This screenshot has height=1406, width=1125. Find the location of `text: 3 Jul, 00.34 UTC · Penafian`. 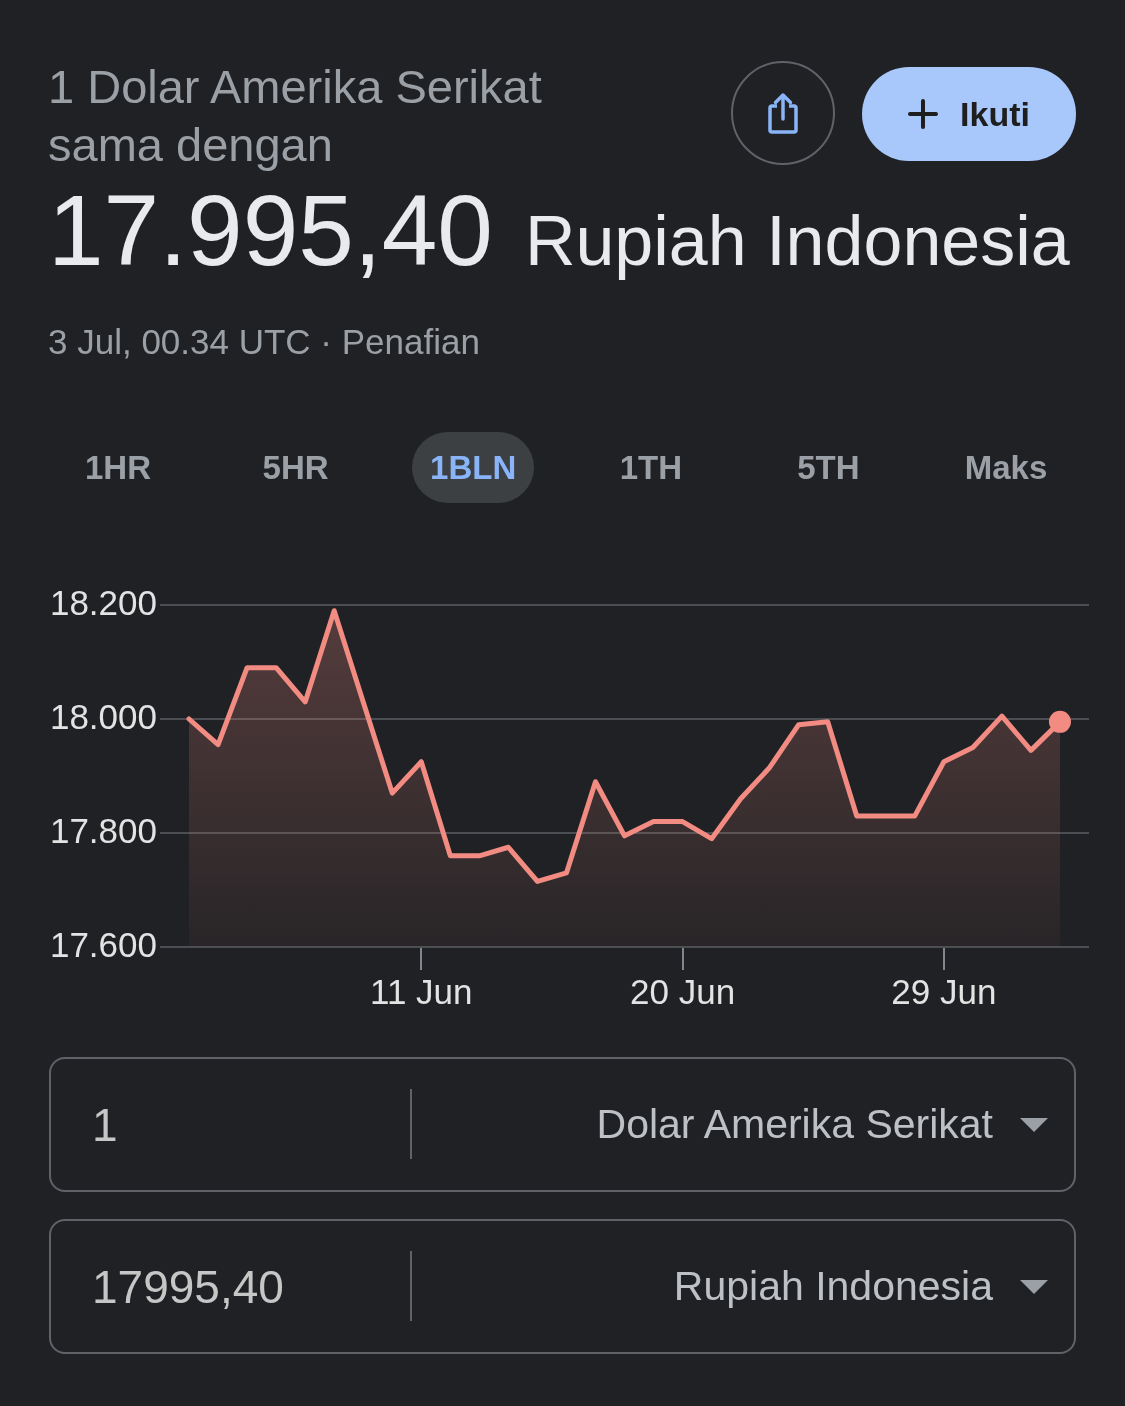

text: 3 Jul, 00.34 UTC · Penafian is located at coordinates (264, 342).